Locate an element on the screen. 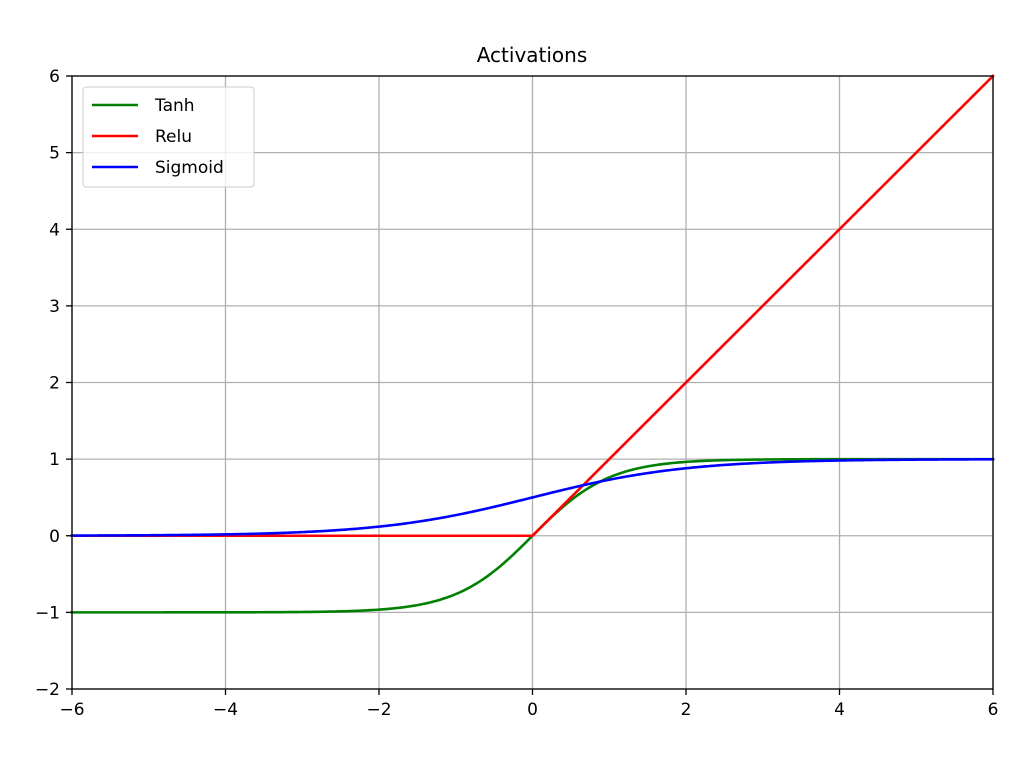 This screenshot has width=1024, height=772. x-tick-label: 4 is located at coordinates (839, 710).